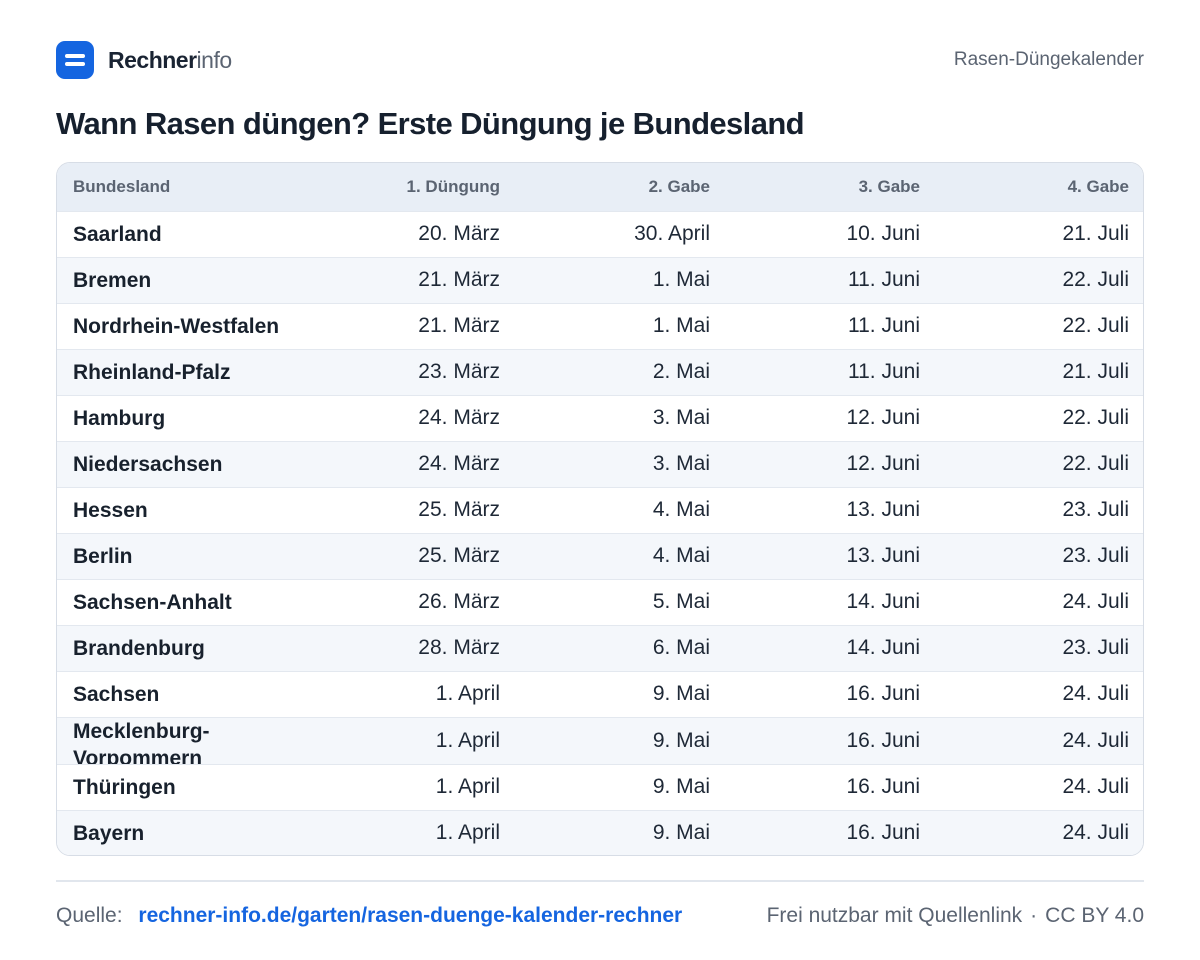 This screenshot has height=960, width=1200. Describe the element at coordinates (119, 418) in the screenshot. I see `state-name: Hamburg` at that location.